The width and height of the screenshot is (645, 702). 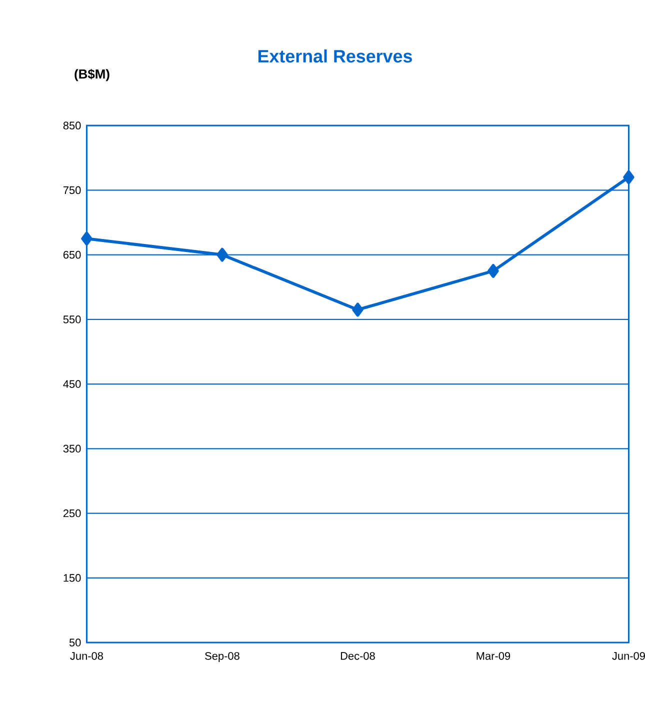 I want to click on x-tick-label: Jun-08, so click(x=86, y=656).